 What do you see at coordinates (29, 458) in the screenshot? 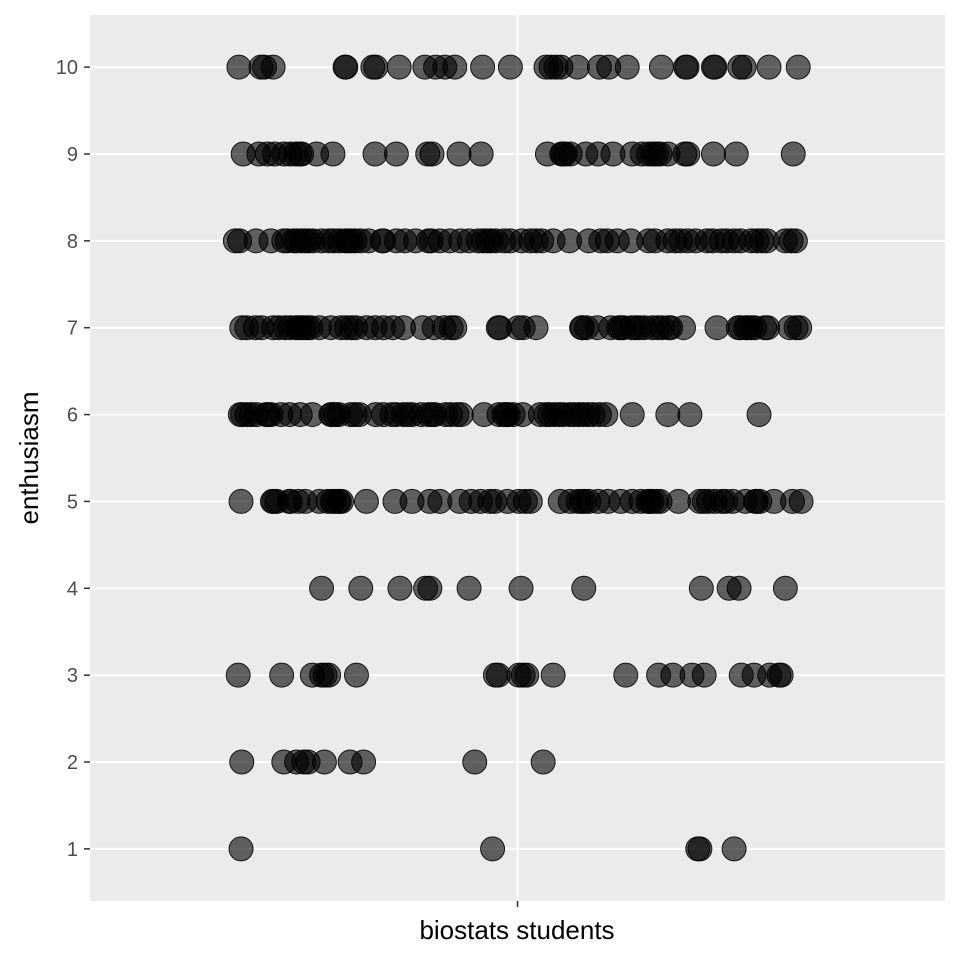
I see `y-axis-title: enthusiasm` at bounding box center [29, 458].